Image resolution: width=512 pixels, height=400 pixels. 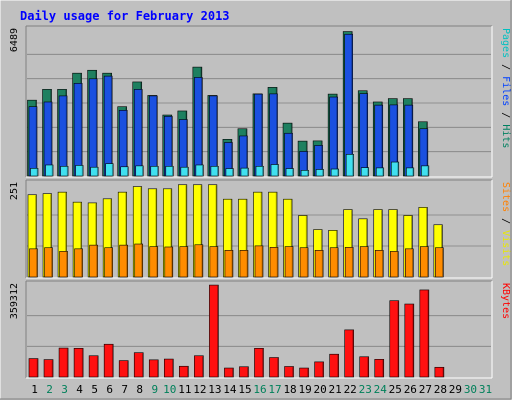 What do you see at coordinates (505, 115) in the screenshot?
I see `legend-part: /` at bounding box center [505, 115].